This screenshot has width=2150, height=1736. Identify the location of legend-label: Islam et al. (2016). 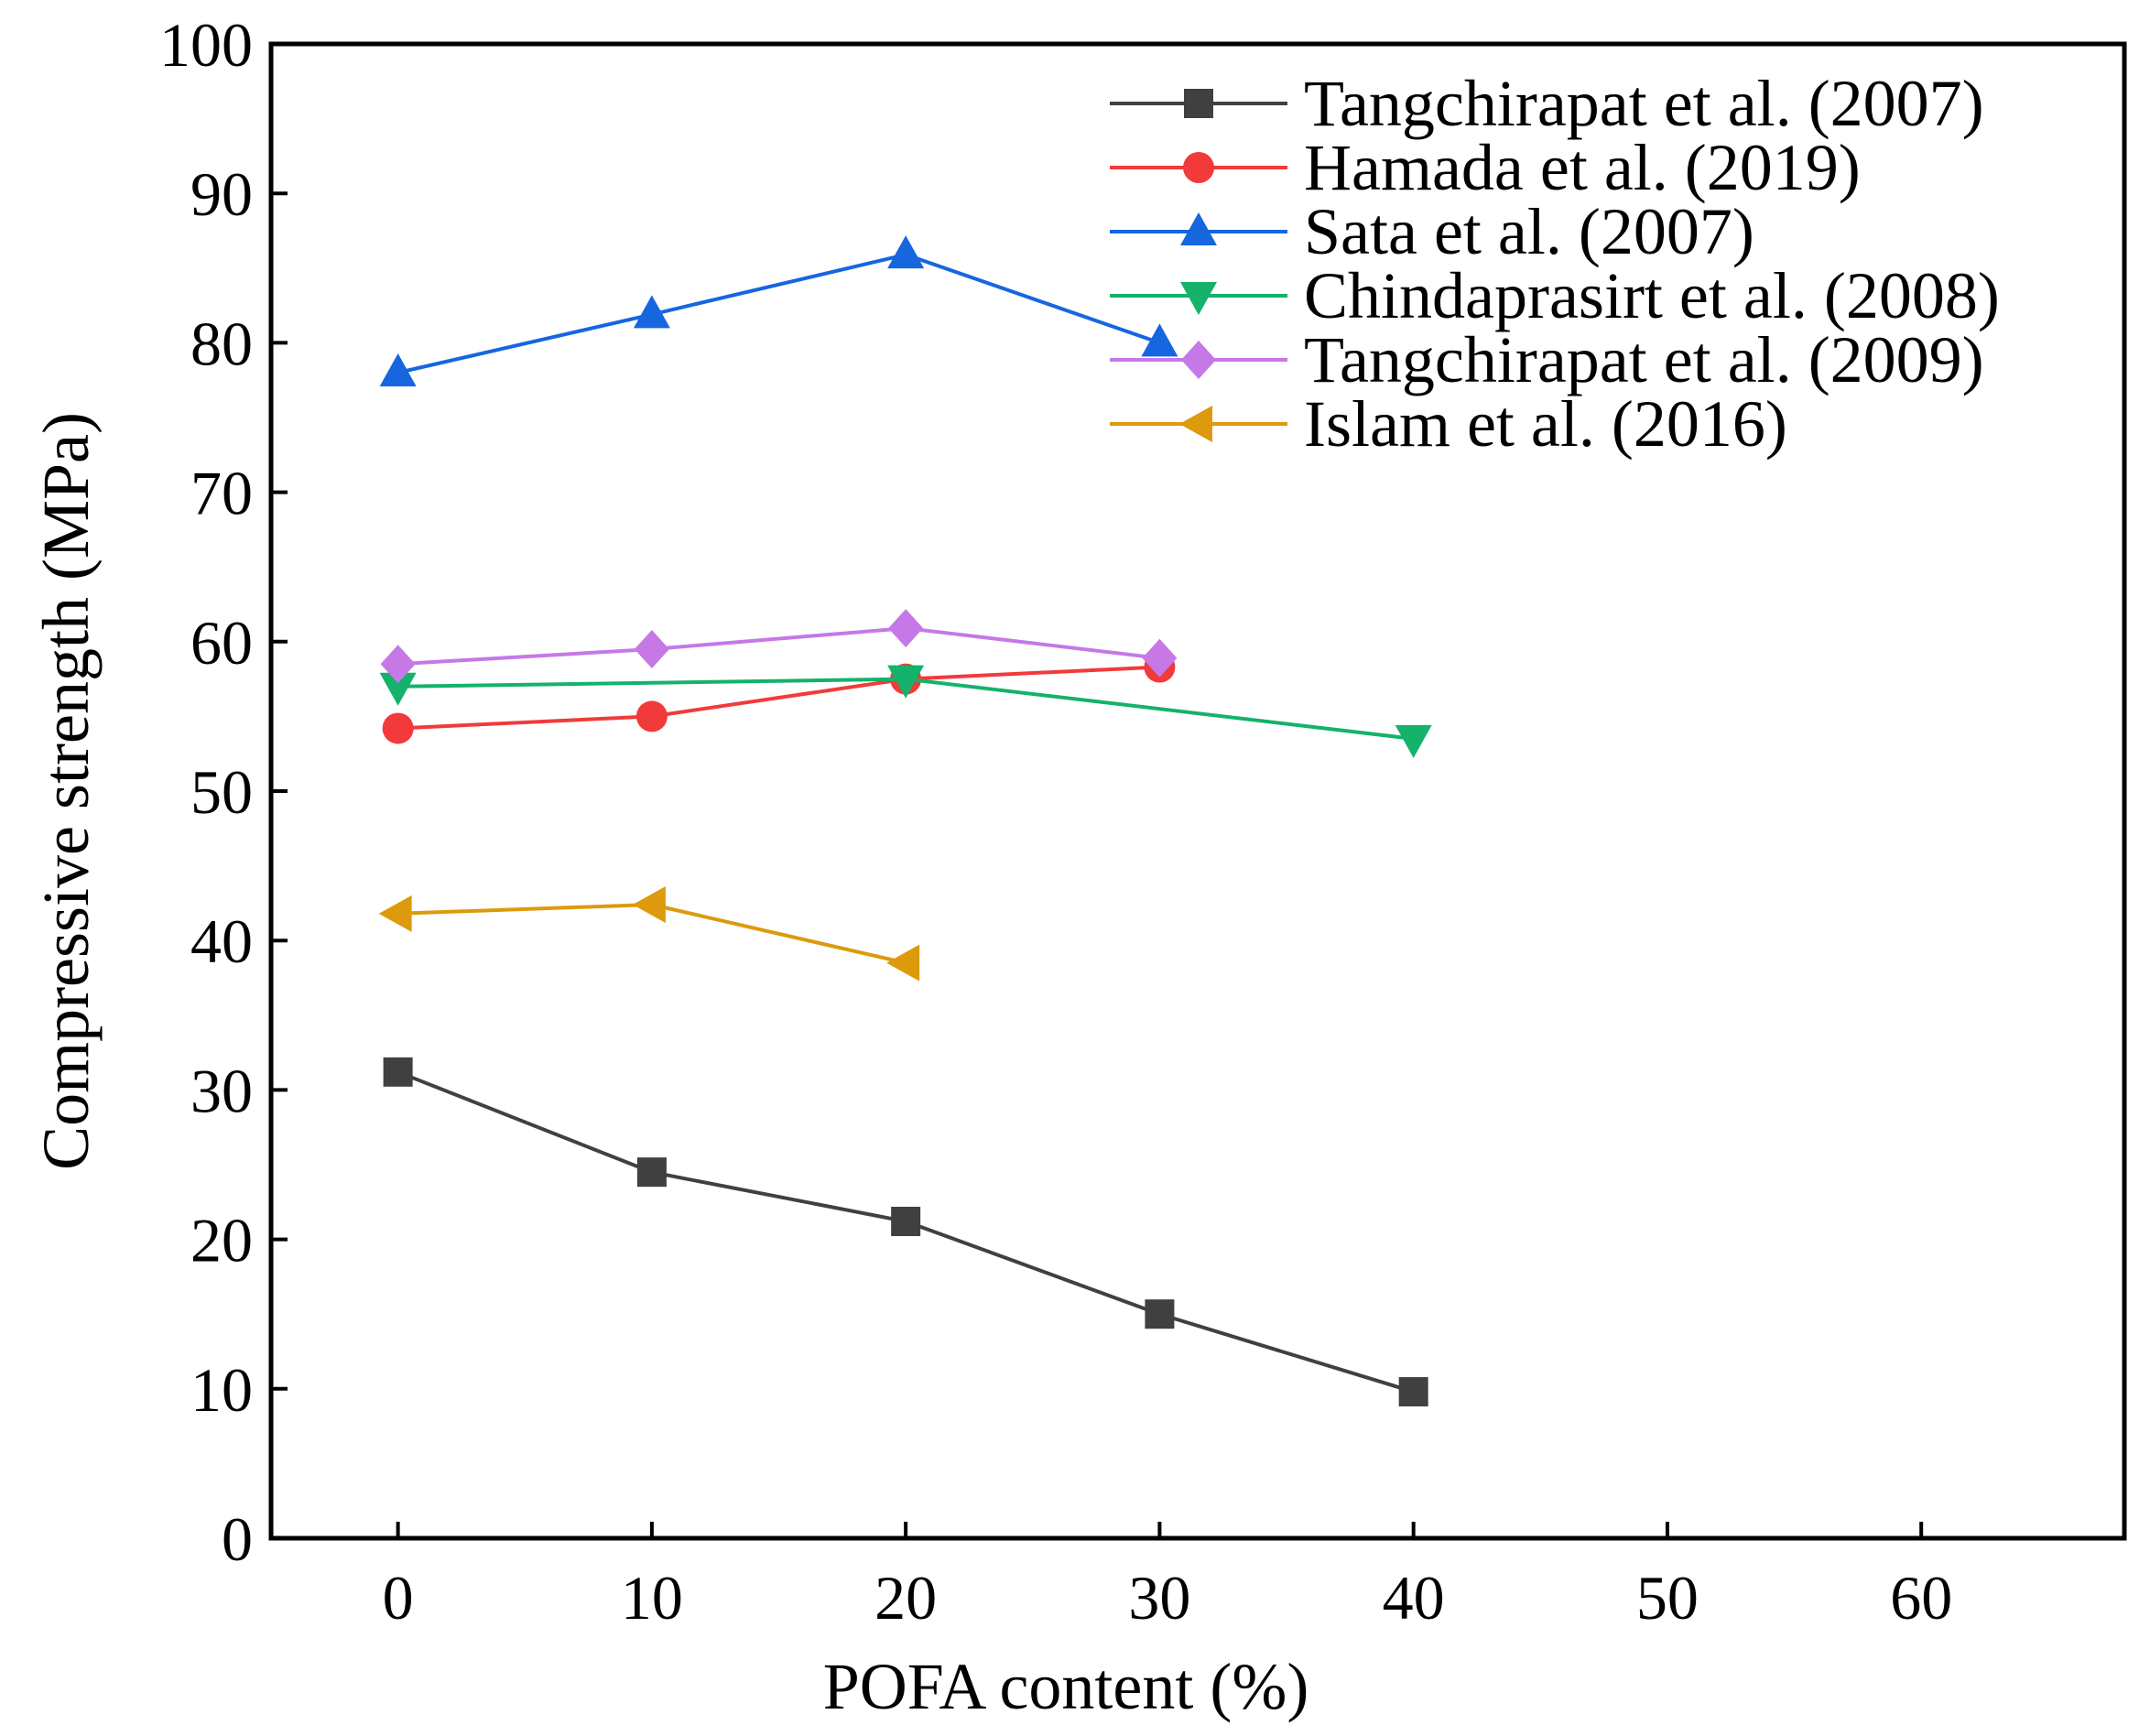
(1545, 424).